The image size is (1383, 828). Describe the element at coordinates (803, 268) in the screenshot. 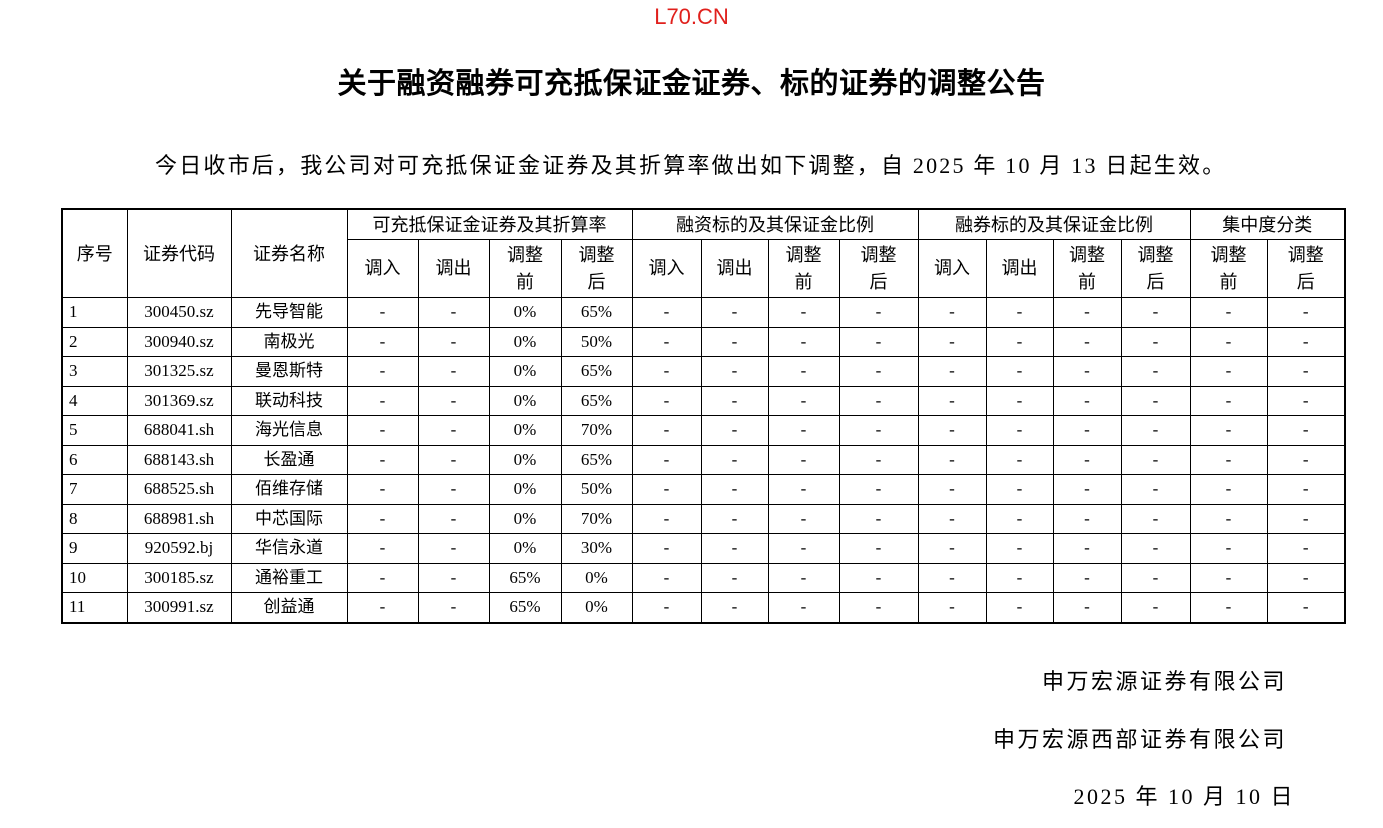

I see `subheader-before-1: 调整 前` at that location.